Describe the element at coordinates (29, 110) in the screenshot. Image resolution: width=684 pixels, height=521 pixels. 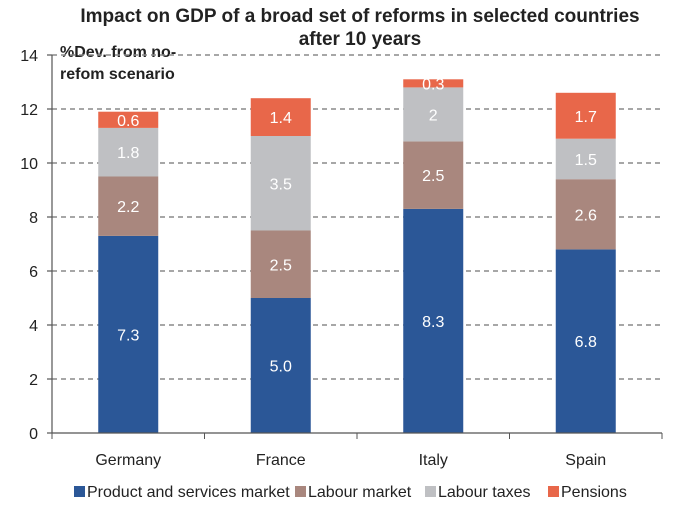
I see `y-tick-label: 12` at that location.